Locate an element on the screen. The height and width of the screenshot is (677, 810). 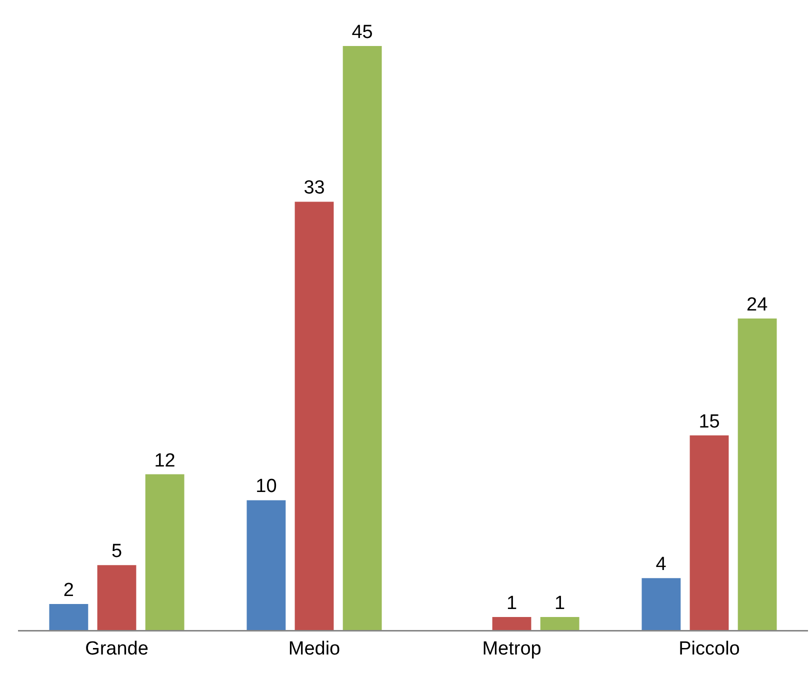
data-label: 5 is located at coordinates (116, 551).